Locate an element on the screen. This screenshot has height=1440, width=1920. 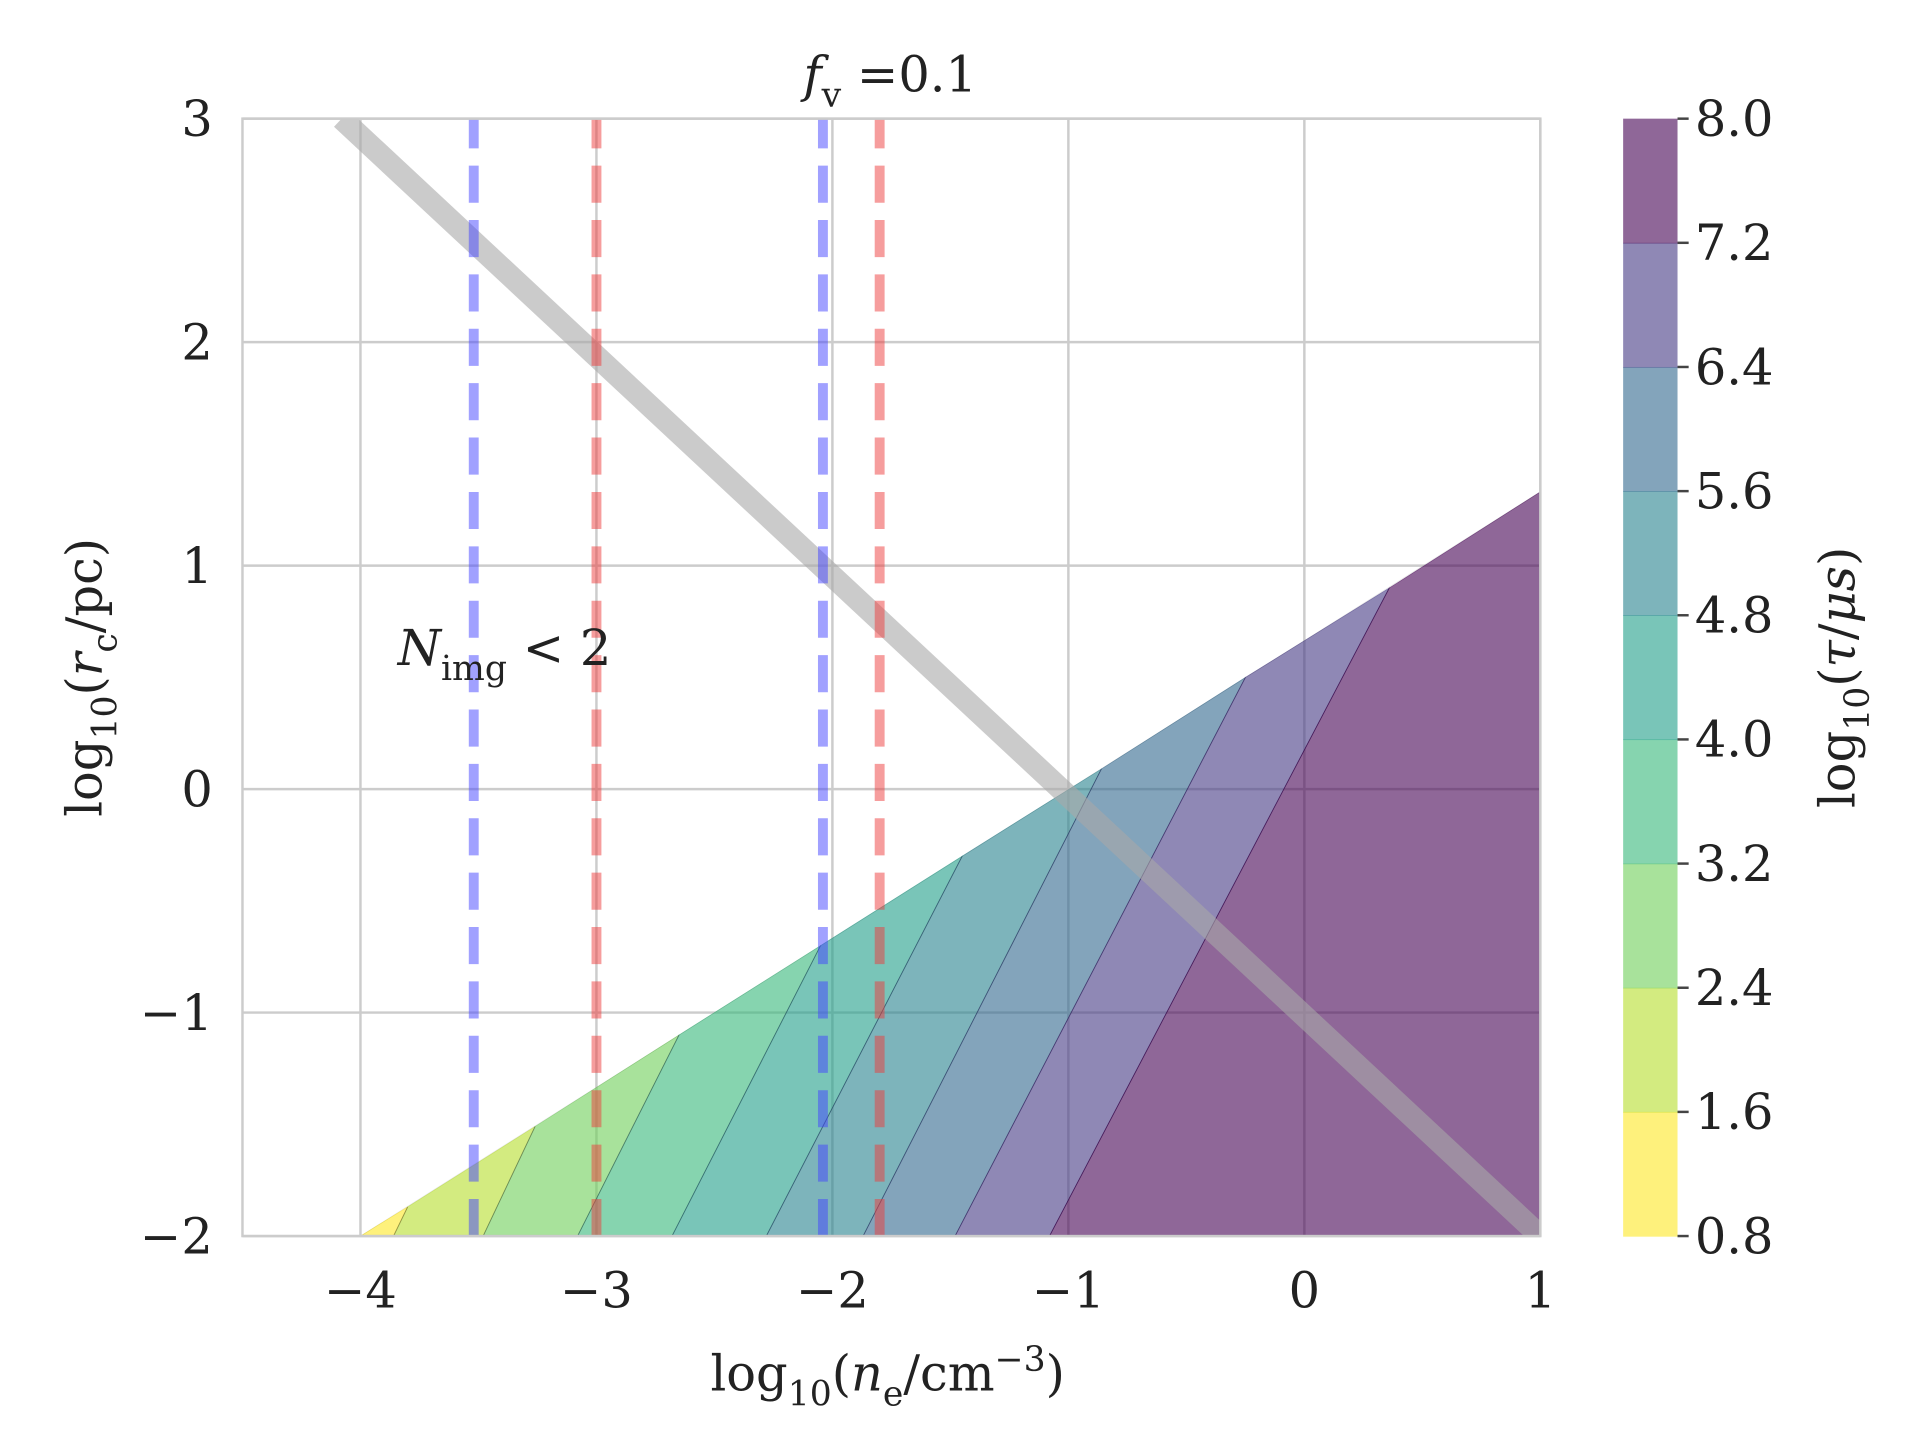
colorbar-label-part: / is located at coordinates (1837, 631).